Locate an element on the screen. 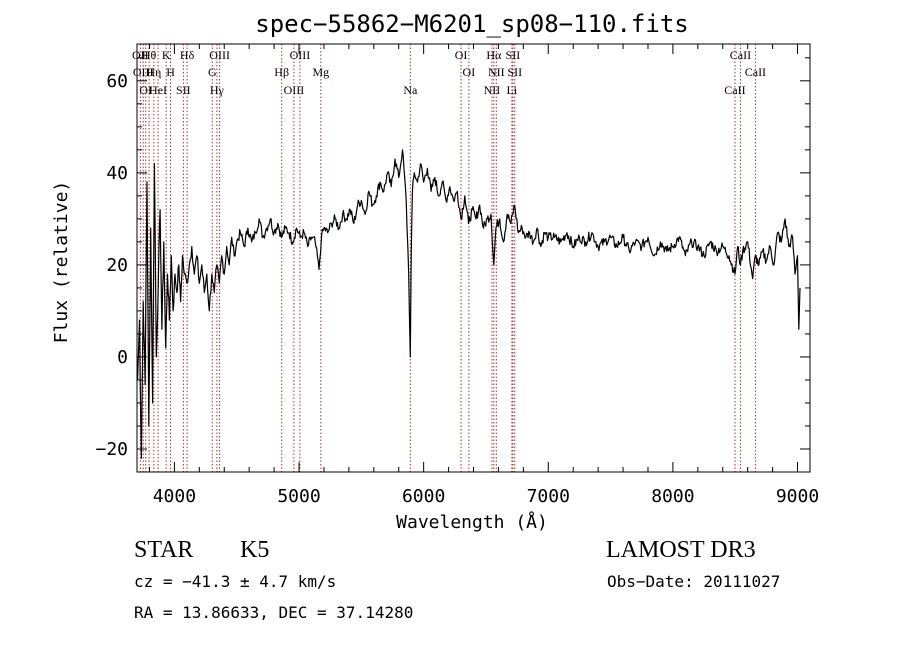 This screenshot has height=649, width=900. line-label: Hβ is located at coordinates (281, 72).